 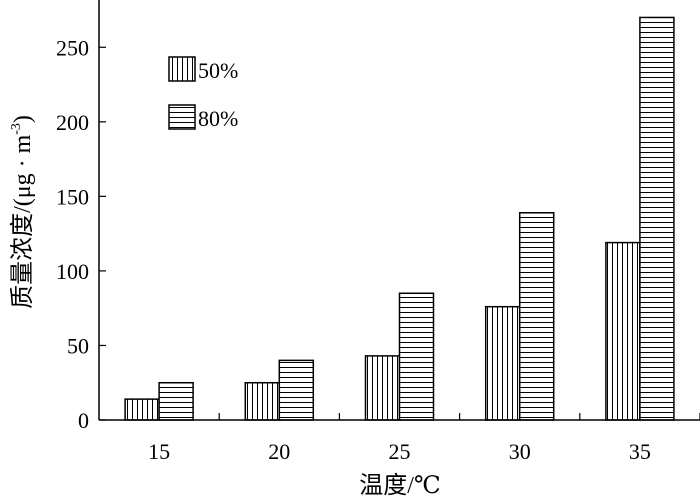 I want to click on y-axis-label-tail: ), so click(x=23, y=119).